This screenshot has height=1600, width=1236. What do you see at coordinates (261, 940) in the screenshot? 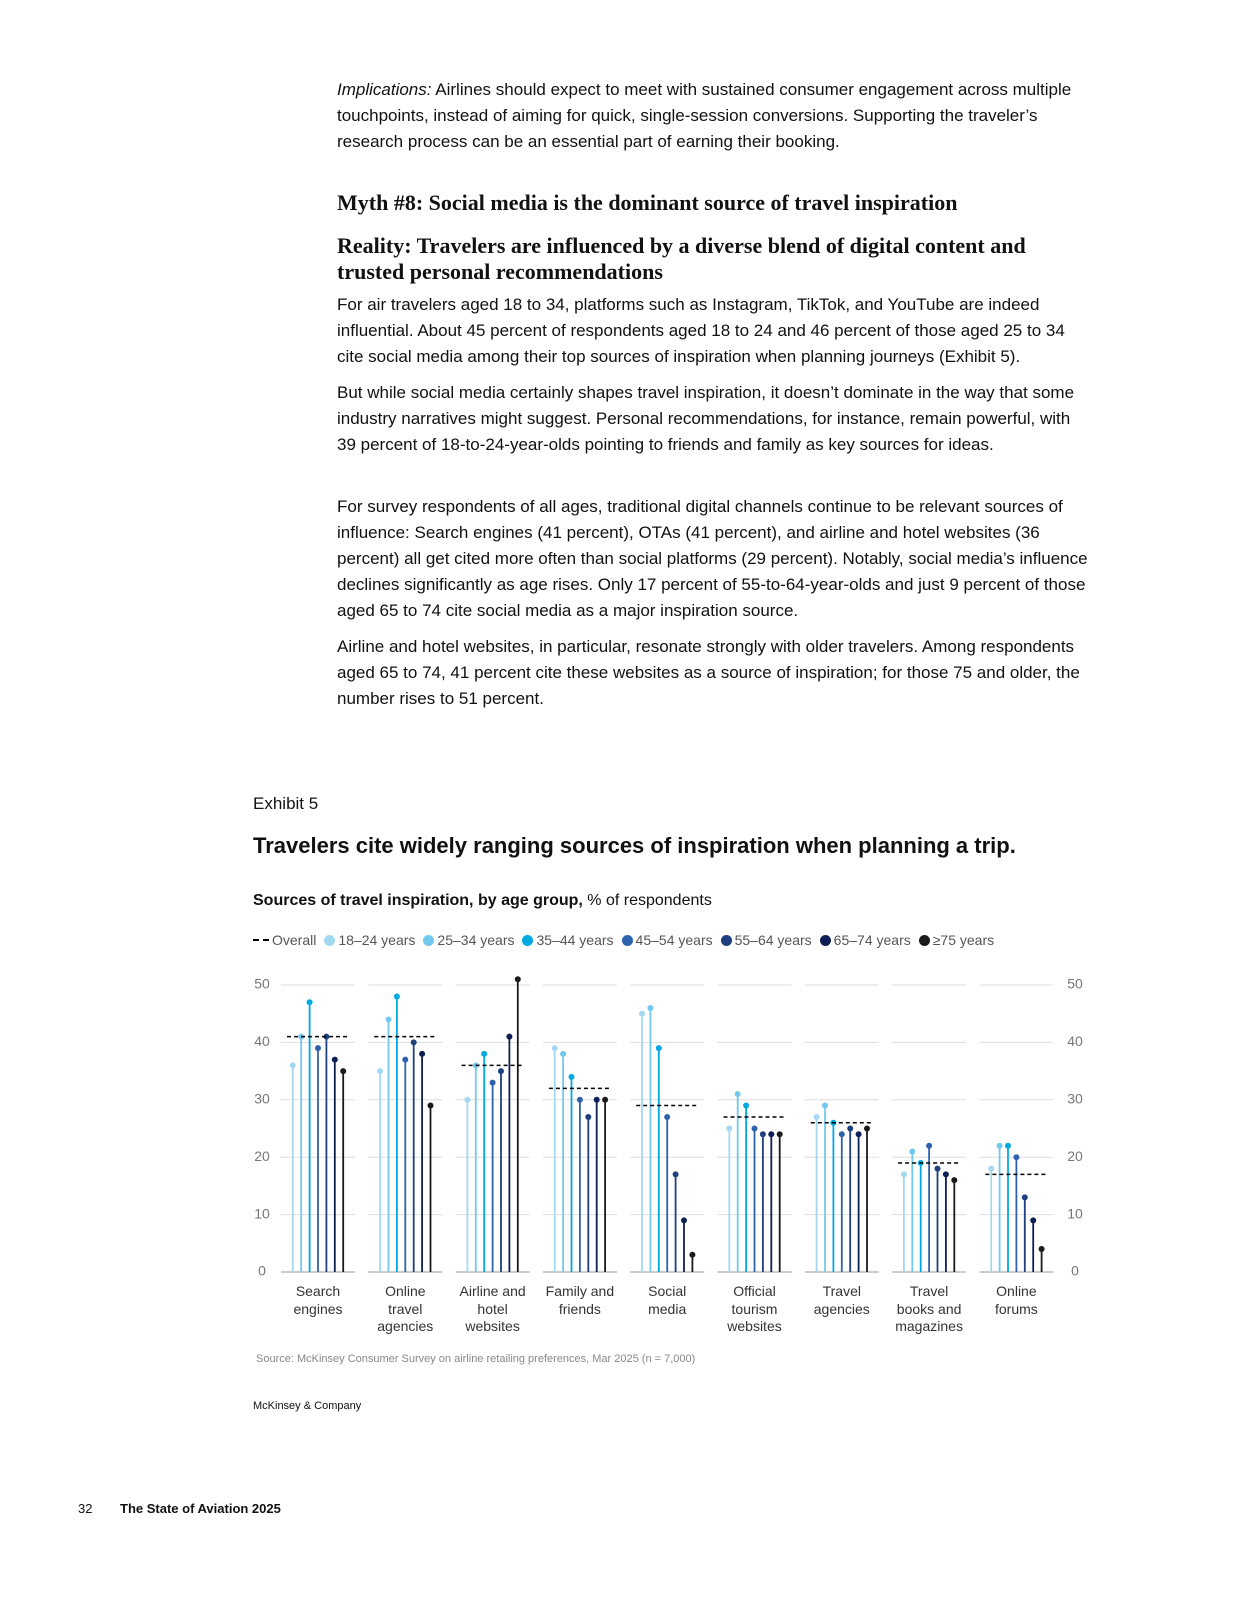
I see `legend-dash` at bounding box center [261, 940].